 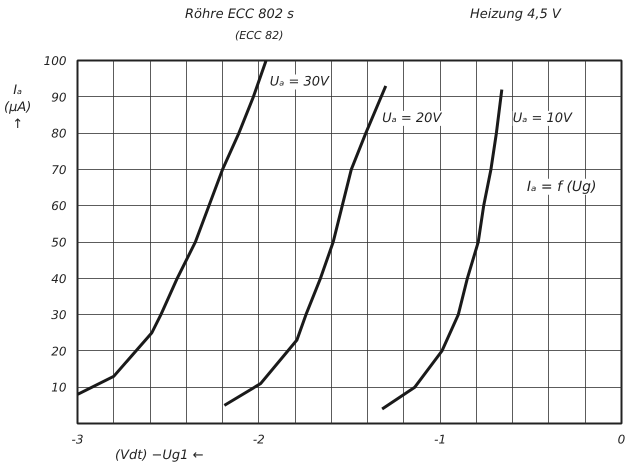 What do you see at coordinates (59, 387) in the screenshot?
I see `y-tick-label: 10` at bounding box center [59, 387].